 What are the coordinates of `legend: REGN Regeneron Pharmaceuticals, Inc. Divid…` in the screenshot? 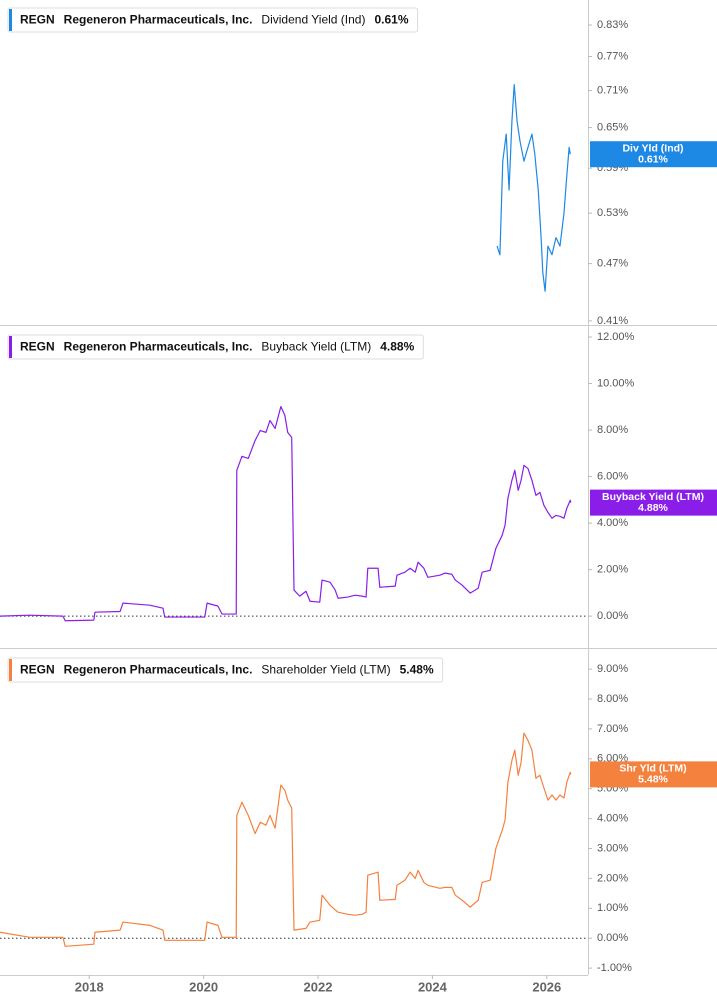 It's located at (213, 20).